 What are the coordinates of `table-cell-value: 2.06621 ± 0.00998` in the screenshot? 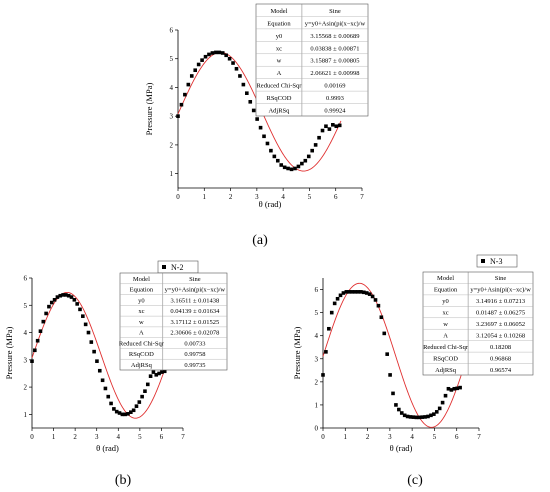 It's located at (334, 73).